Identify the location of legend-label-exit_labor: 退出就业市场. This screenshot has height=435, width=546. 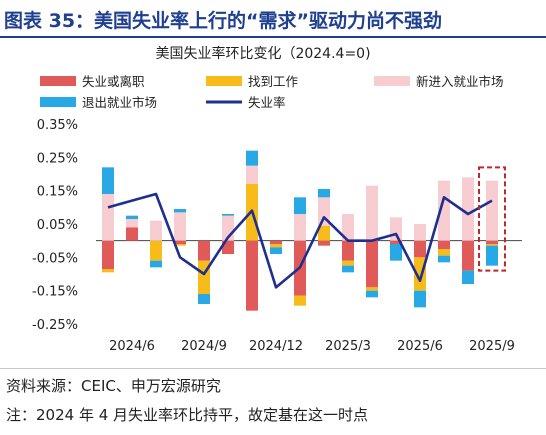
(119, 102).